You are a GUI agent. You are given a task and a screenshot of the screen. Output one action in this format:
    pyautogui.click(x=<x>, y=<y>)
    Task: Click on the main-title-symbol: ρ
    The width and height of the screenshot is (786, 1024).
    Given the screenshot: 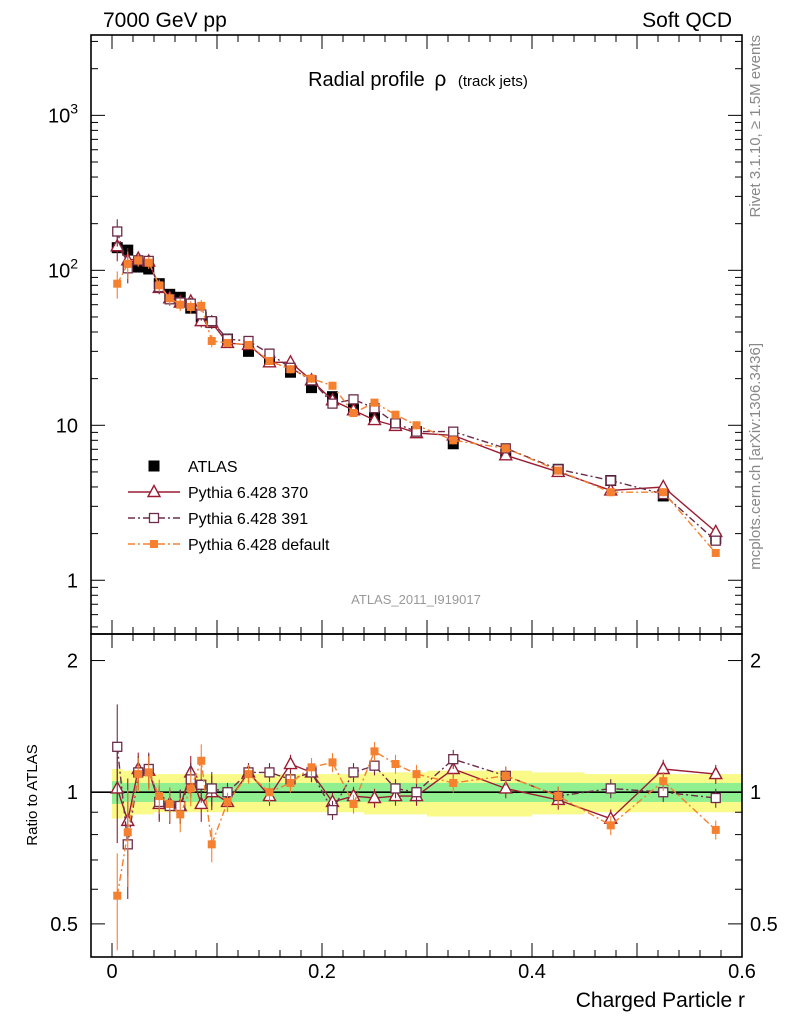 What is the action you would take?
    pyautogui.click(x=440, y=79)
    